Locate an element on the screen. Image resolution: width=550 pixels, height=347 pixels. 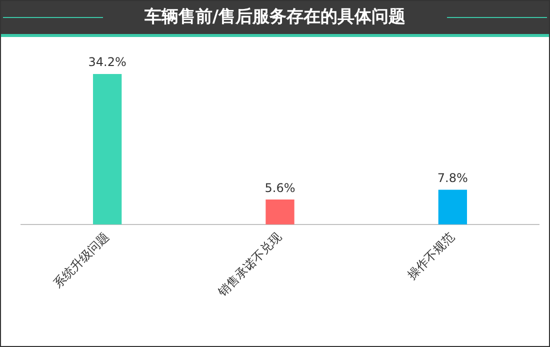
x-tick-label: 系统升级问题 is located at coordinates (81, 260).